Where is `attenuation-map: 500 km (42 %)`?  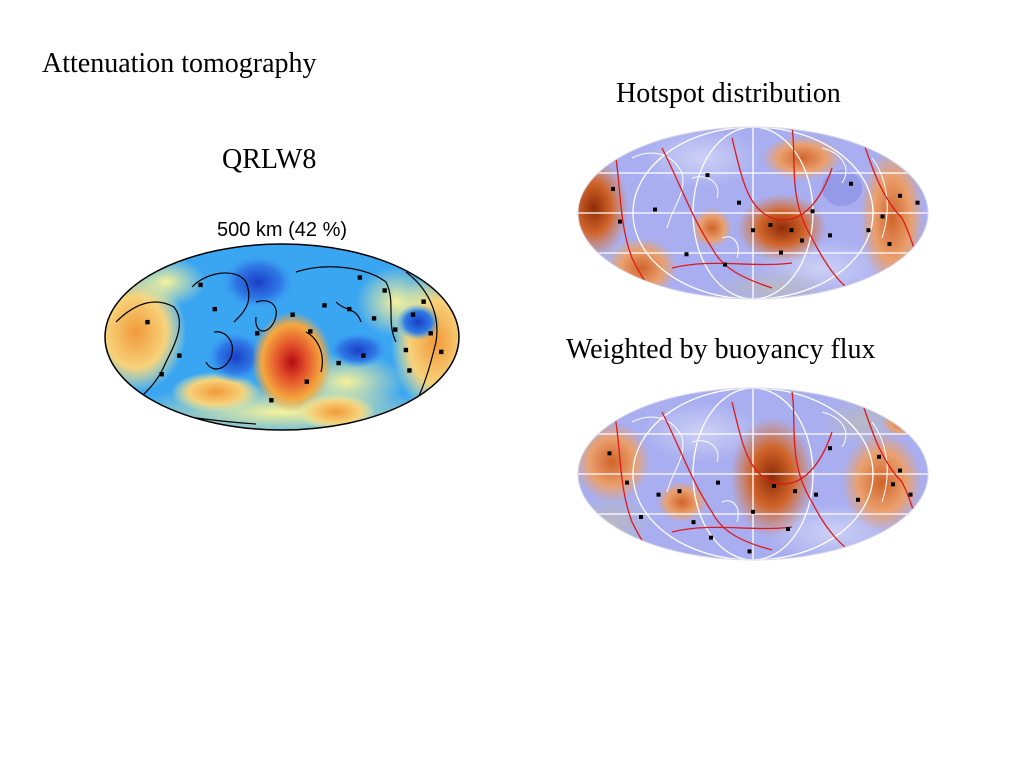
attenuation-map: 500 km (42 %) is located at coordinates (282, 325).